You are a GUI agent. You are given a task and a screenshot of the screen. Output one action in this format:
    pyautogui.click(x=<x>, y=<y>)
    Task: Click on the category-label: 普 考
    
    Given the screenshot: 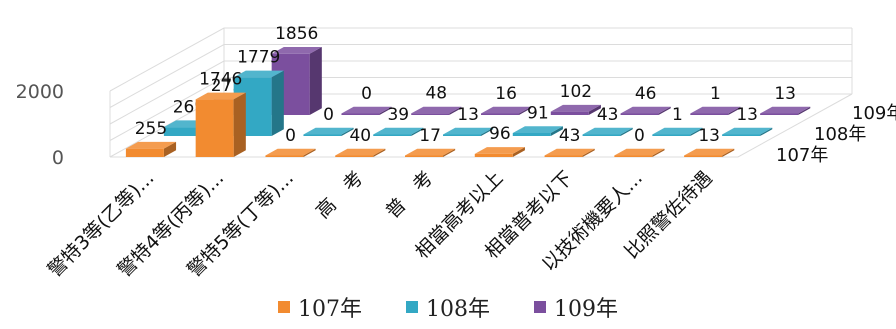 What is the action you would take?
    pyautogui.click(x=410, y=195)
    